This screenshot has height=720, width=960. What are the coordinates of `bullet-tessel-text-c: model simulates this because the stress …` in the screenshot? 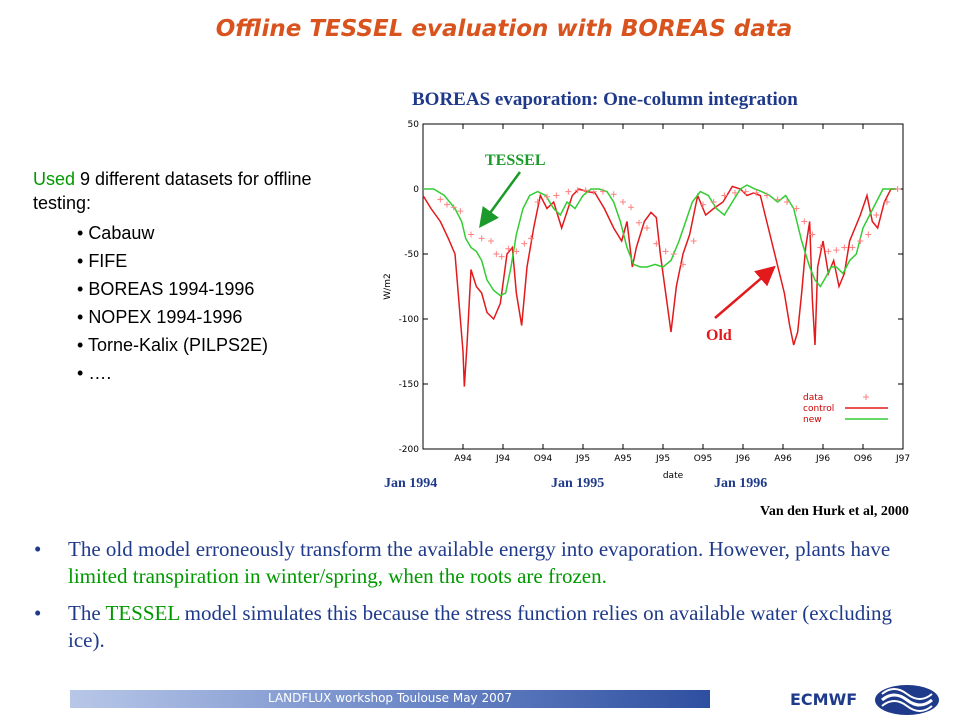 It's located at (480, 626).